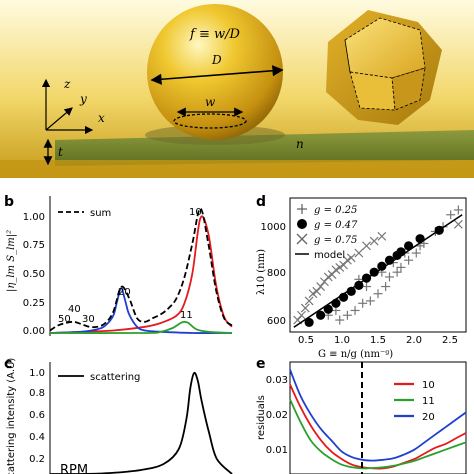  What do you see at coordinates (115, 377) in the screenshot?
I see `c-legend-scattering: scattering` at bounding box center [115, 377].